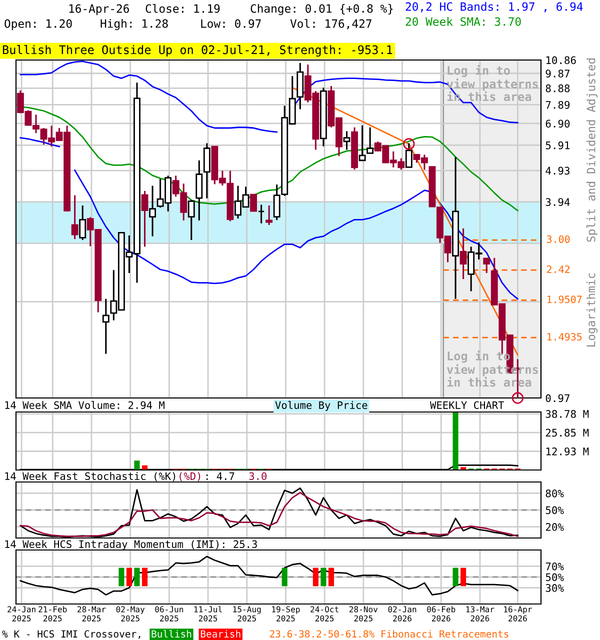  I want to click on ref-line-label: 3.00, so click(558, 239).